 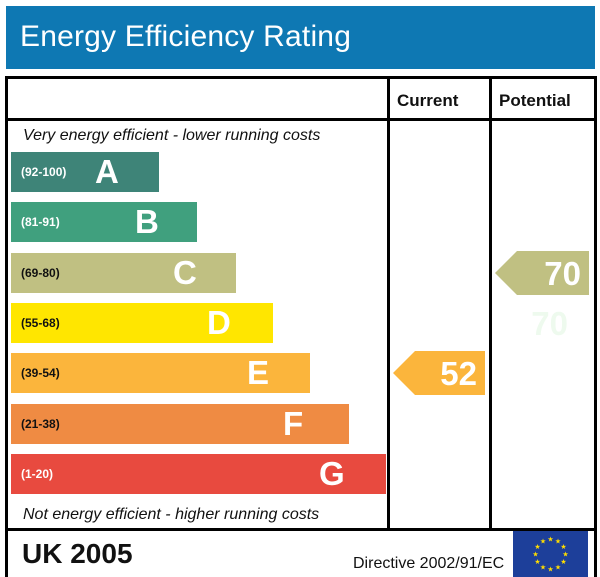 What do you see at coordinates (293, 423) in the screenshot?
I see `band-letter: F` at bounding box center [293, 423].